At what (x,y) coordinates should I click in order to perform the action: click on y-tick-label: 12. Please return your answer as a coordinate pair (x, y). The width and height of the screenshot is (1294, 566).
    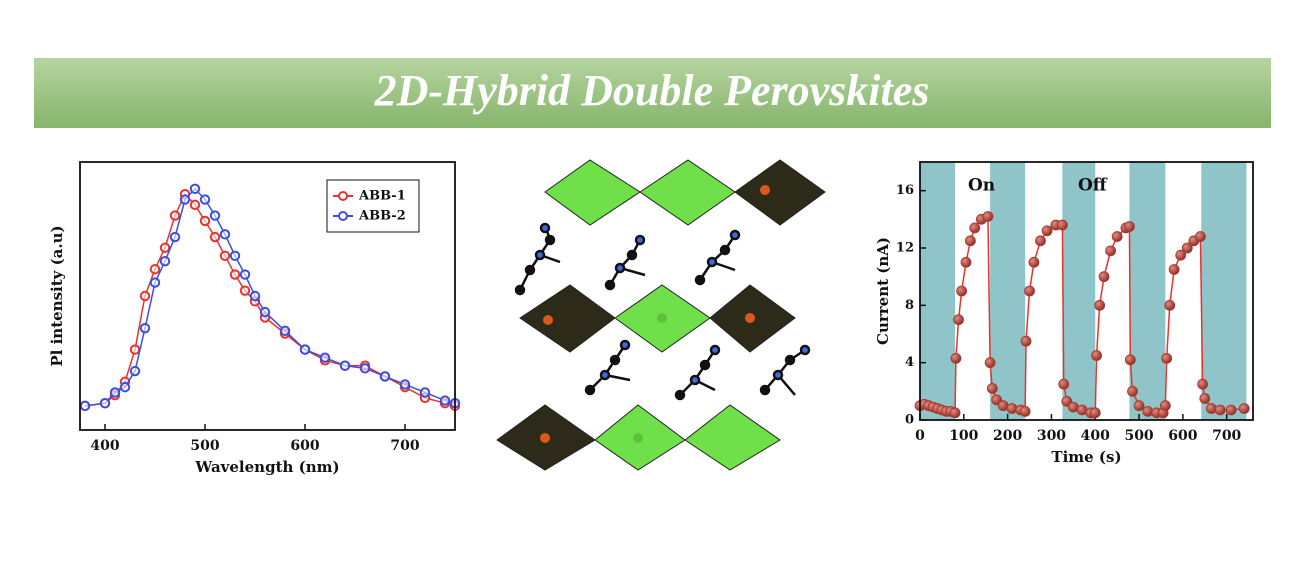
    Looking at the image, I should click on (905, 248).